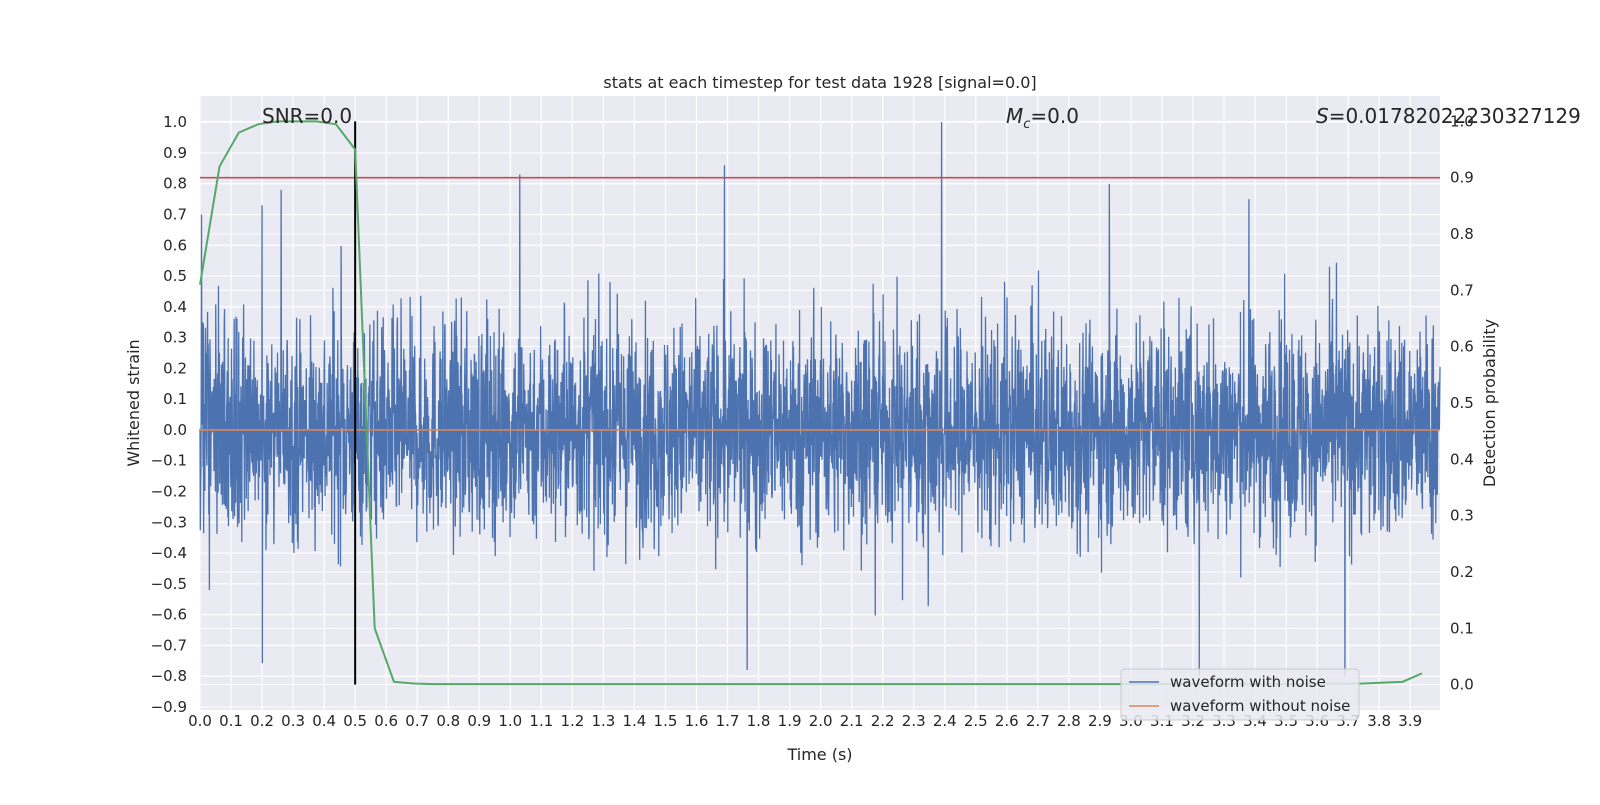  I want to click on s-value: =0.01782022230327129, so click(1455, 116).